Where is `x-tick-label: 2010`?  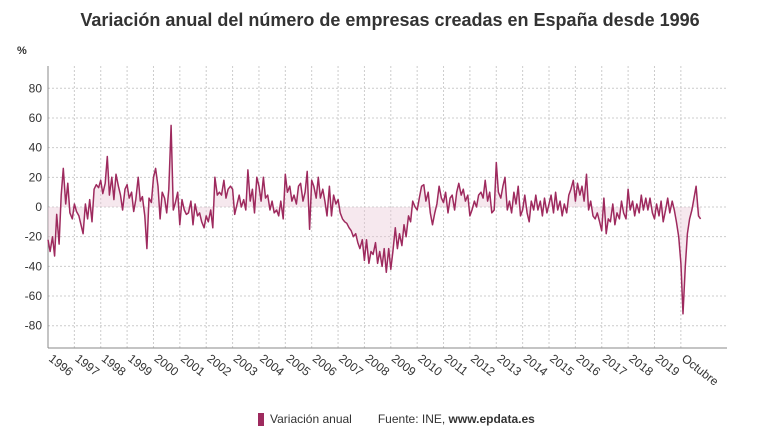
x-tick-label: 2010 is located at coordinates (430, 365).